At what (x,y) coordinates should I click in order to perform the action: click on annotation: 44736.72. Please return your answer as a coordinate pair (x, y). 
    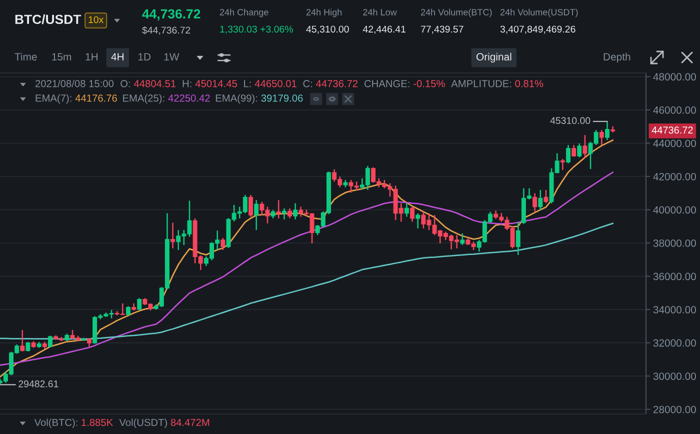
    Looking at the image, I should click on (337, 84).